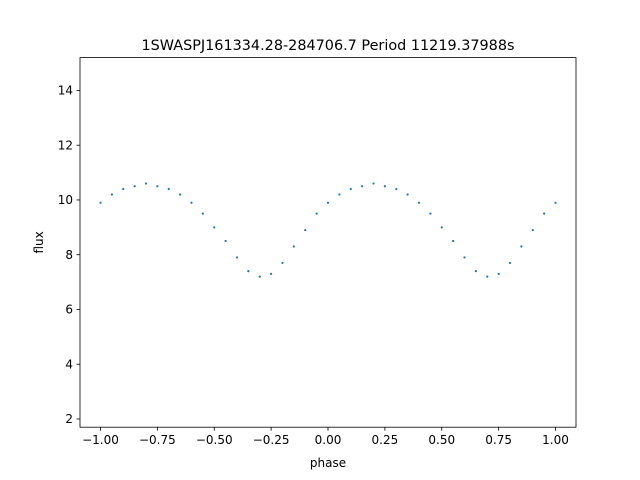  I want to click on x-tick-label: 0.25, so click(385, 440).